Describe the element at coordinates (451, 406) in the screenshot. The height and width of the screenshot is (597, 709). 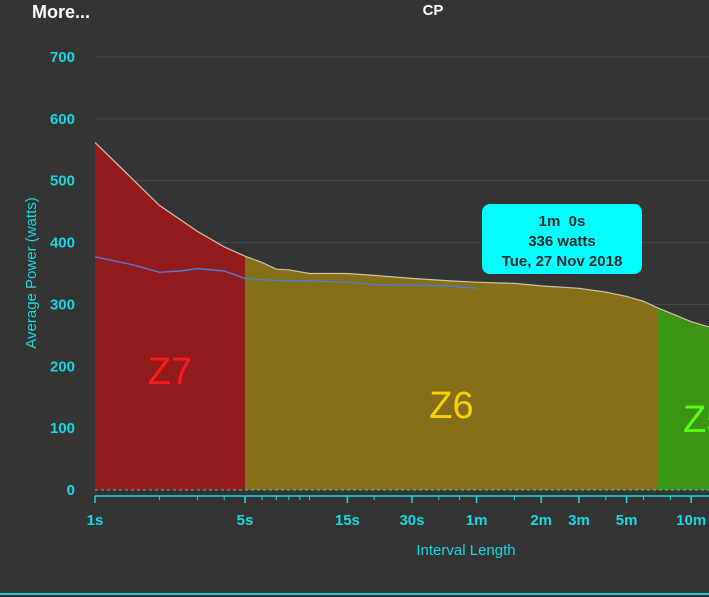
I see `zone-label-z6: Z6` at that location.